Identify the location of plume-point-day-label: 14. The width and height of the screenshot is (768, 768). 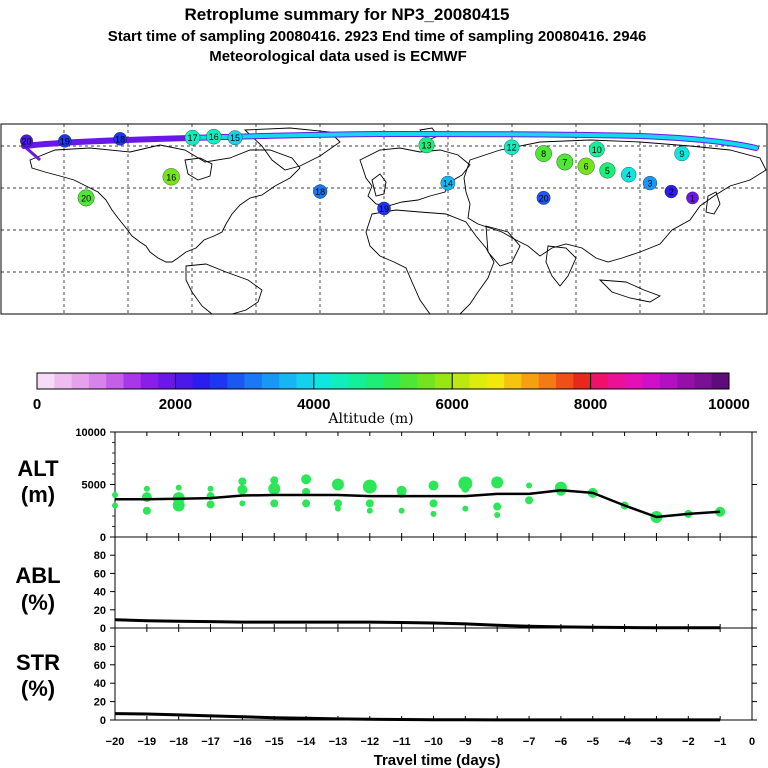
(448, 184).